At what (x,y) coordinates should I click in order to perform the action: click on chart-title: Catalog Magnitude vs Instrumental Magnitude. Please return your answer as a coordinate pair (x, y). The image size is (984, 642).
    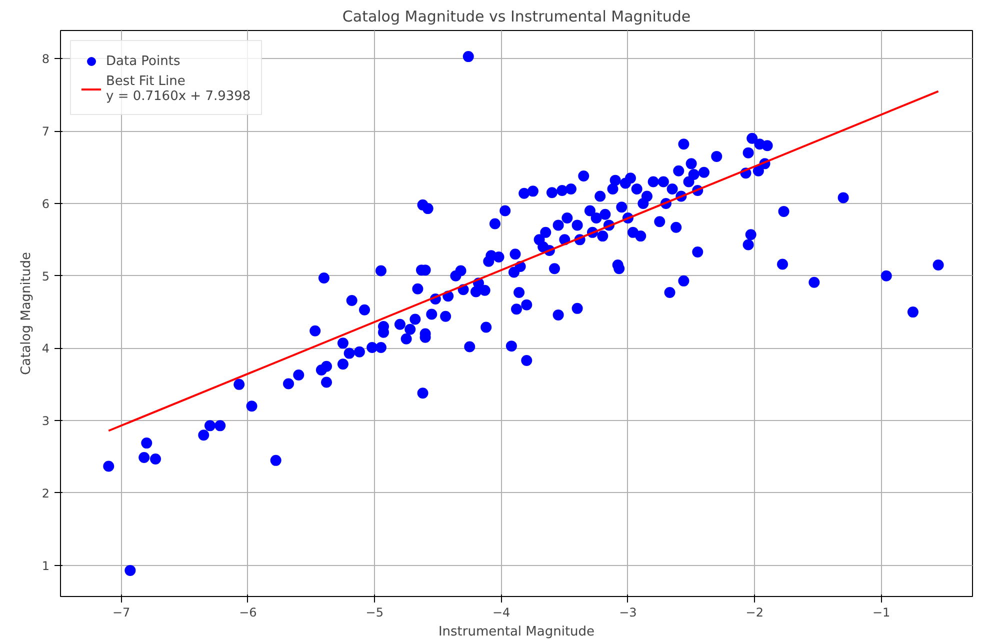
    Looking at the image, I should click on (516, 17).